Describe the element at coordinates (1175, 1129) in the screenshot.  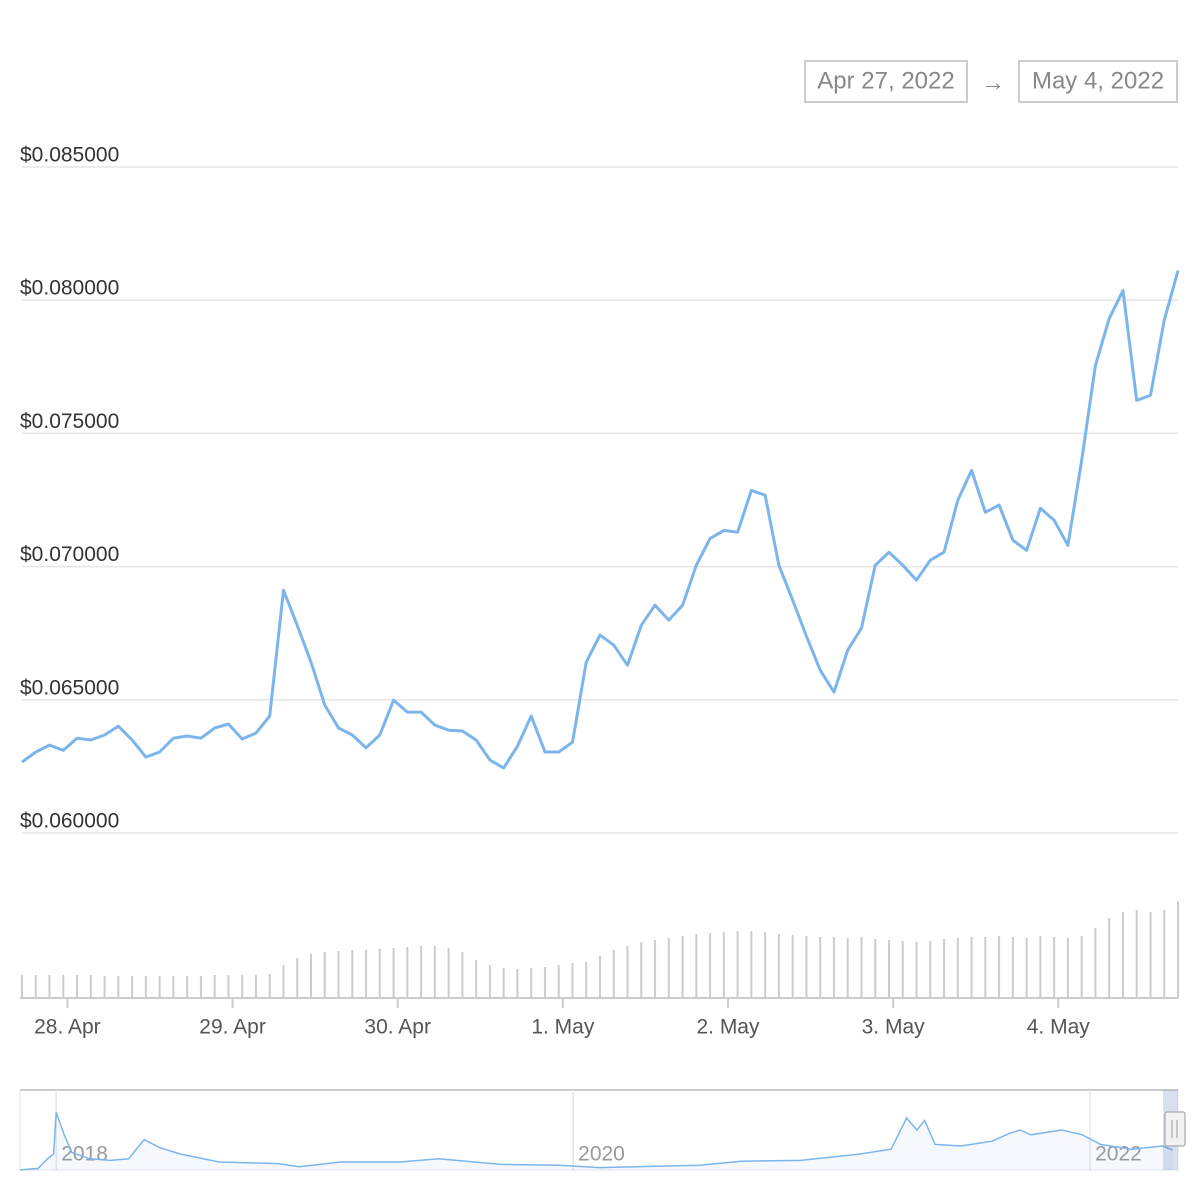
I see `navigator-handle` at that location.